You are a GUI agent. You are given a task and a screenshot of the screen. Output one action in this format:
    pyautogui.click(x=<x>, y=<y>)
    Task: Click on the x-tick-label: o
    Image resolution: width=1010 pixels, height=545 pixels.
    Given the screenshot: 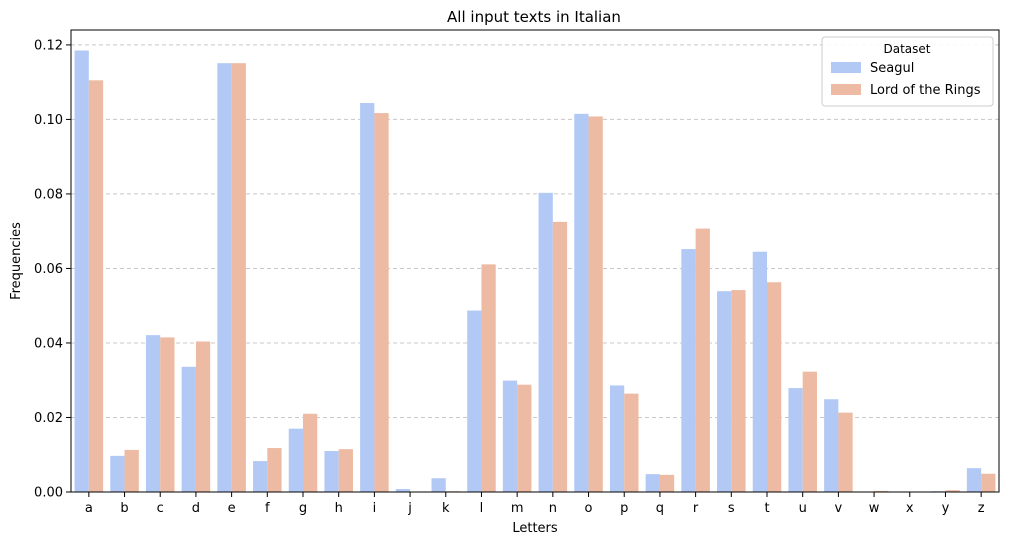 What is the action you would take?
    pyautogui.click(x=589, y=508)
    